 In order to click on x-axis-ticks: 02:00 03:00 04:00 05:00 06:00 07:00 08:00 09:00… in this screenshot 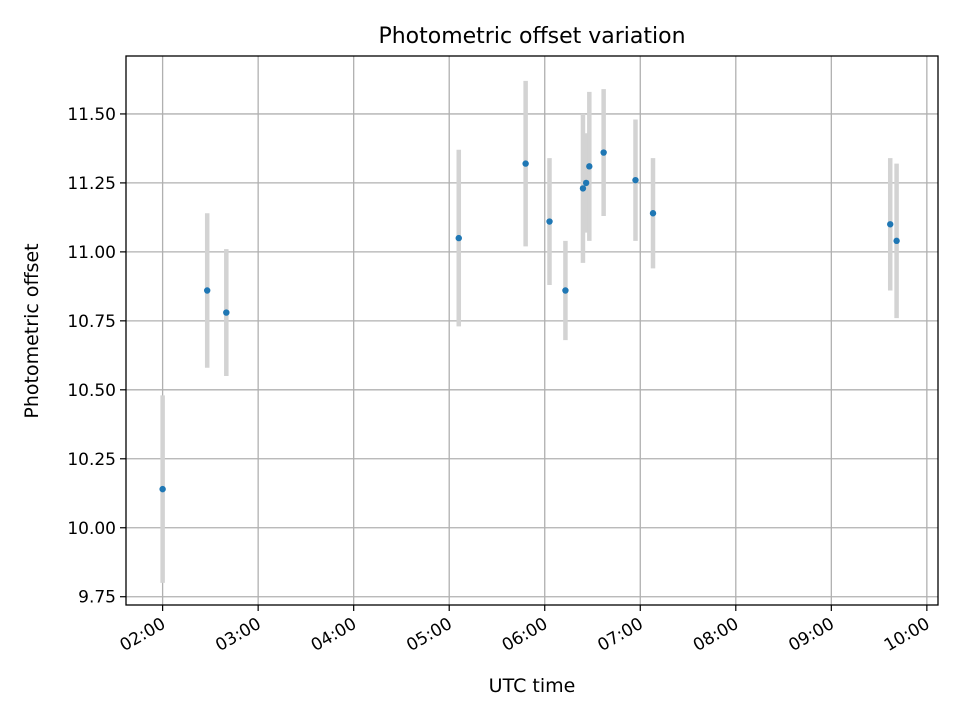, I will do `click(525, 630)`.